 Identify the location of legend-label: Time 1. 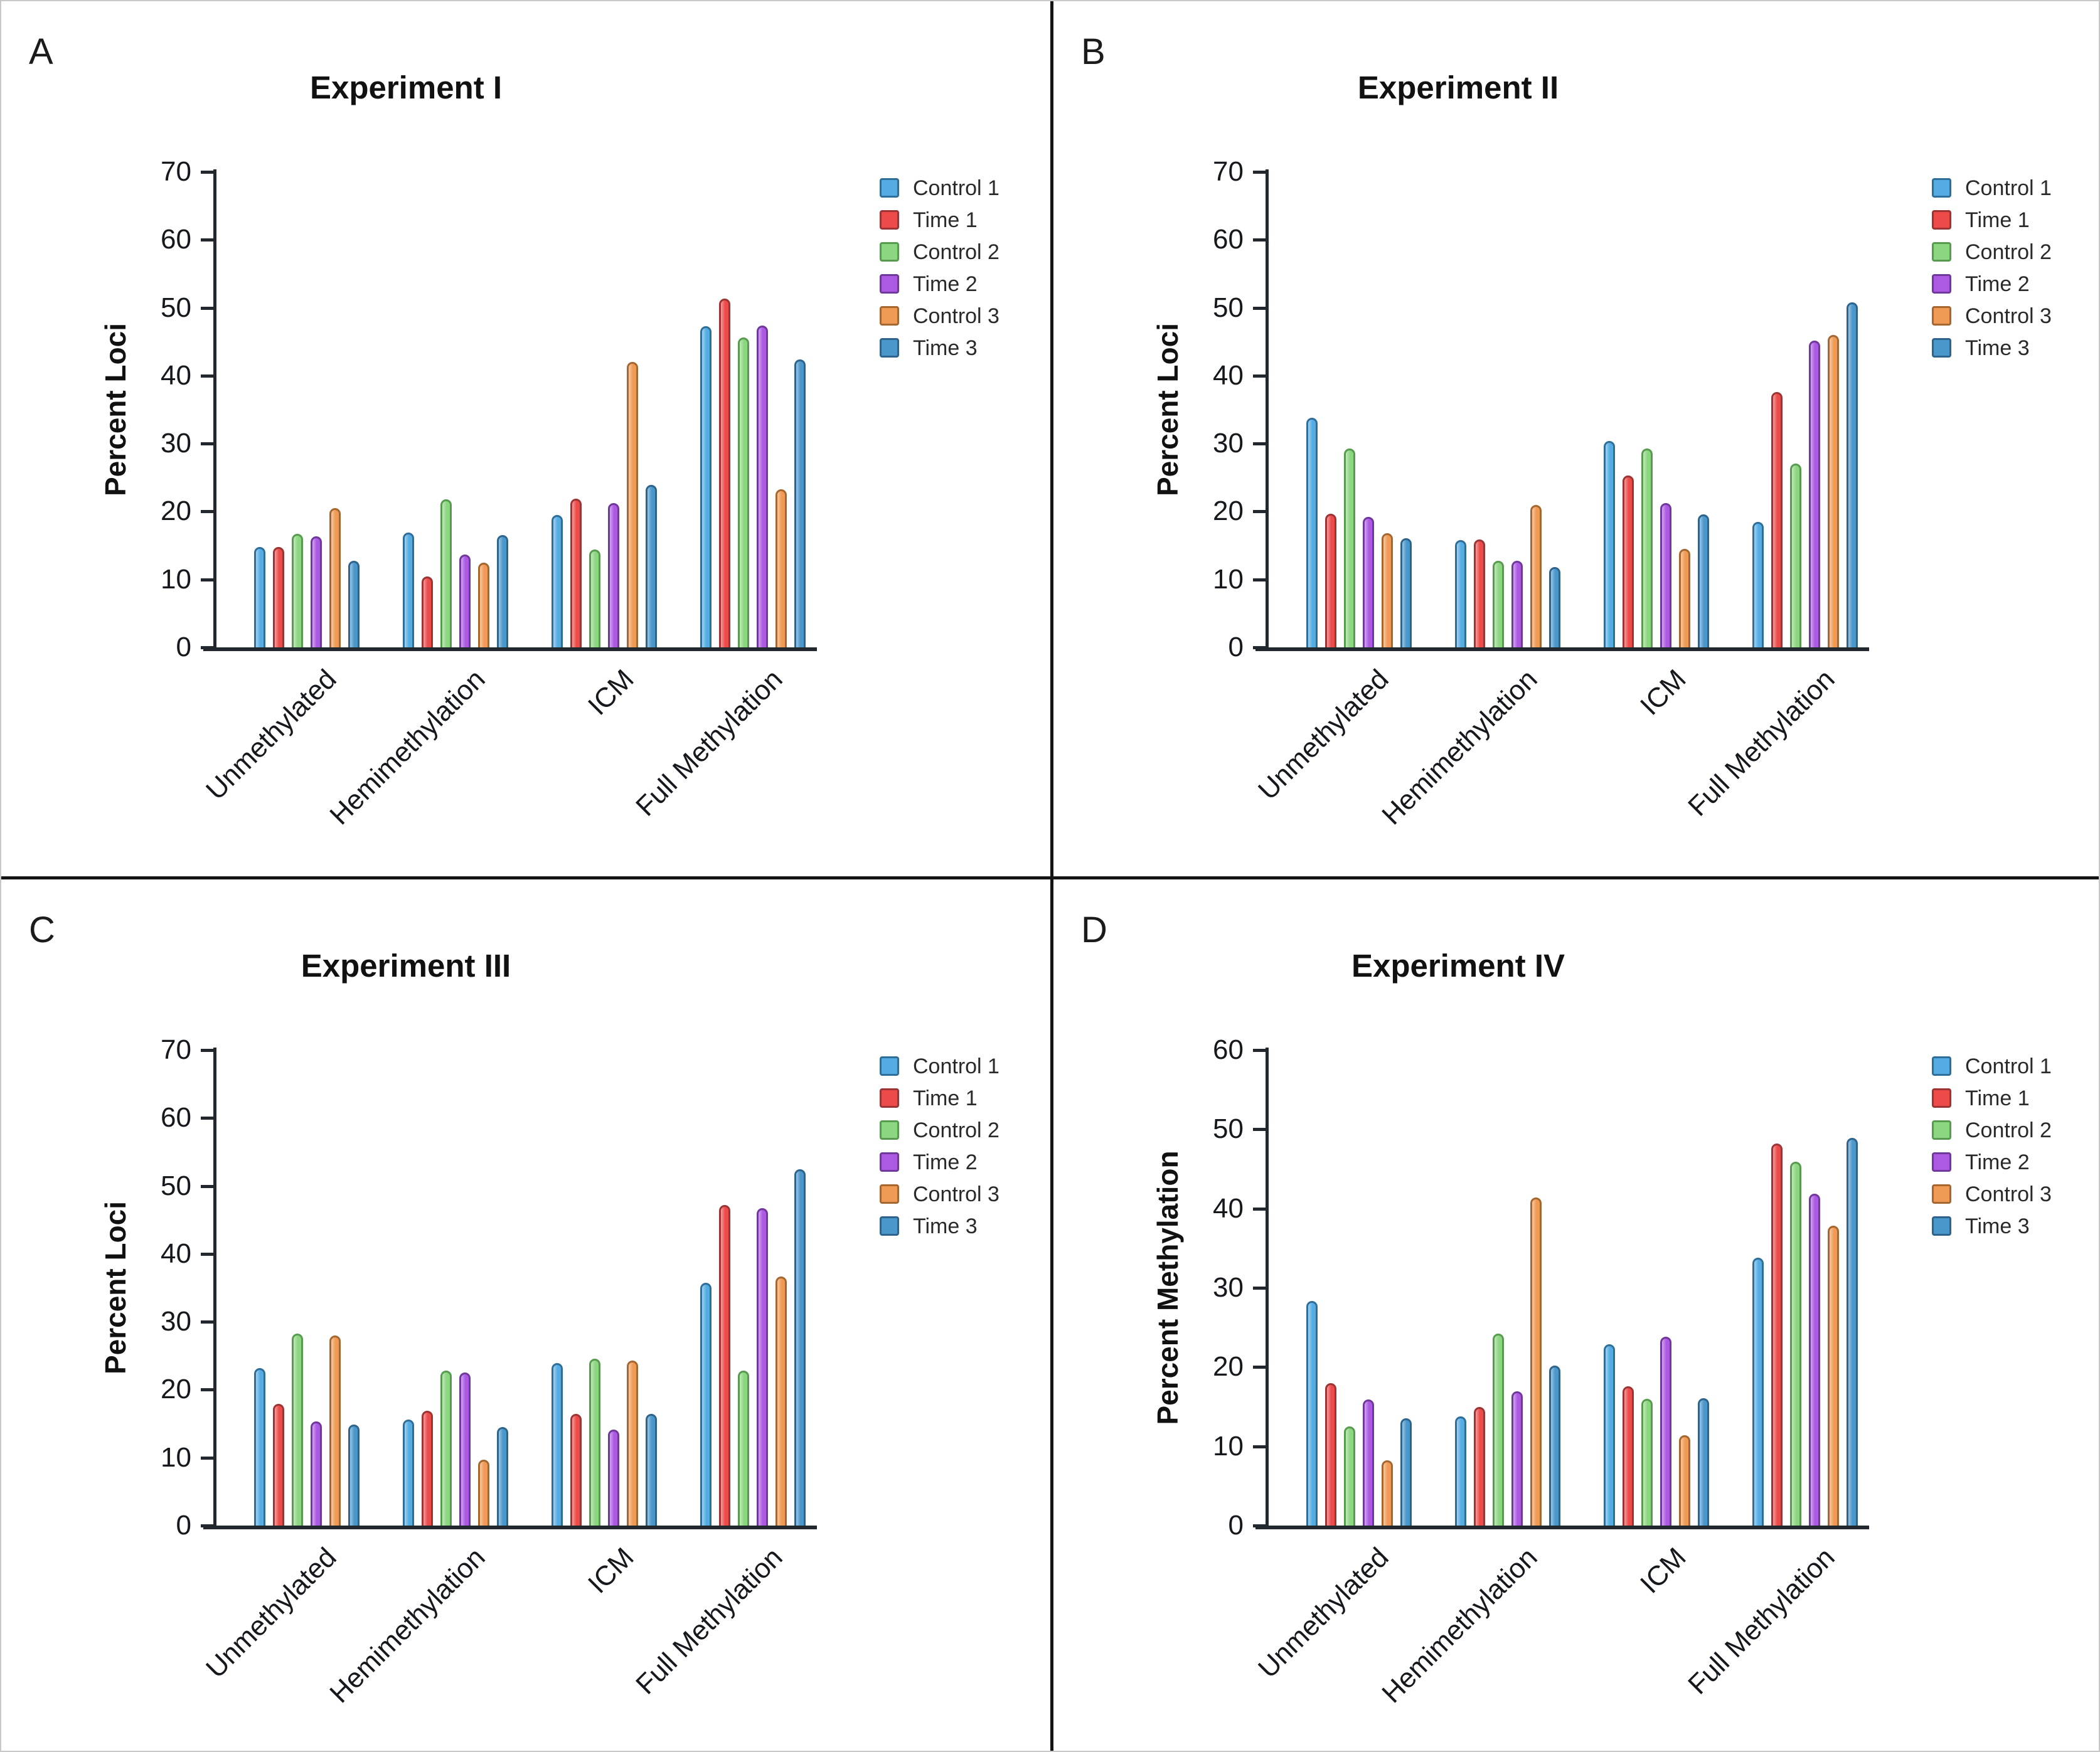
(1997, 1098).